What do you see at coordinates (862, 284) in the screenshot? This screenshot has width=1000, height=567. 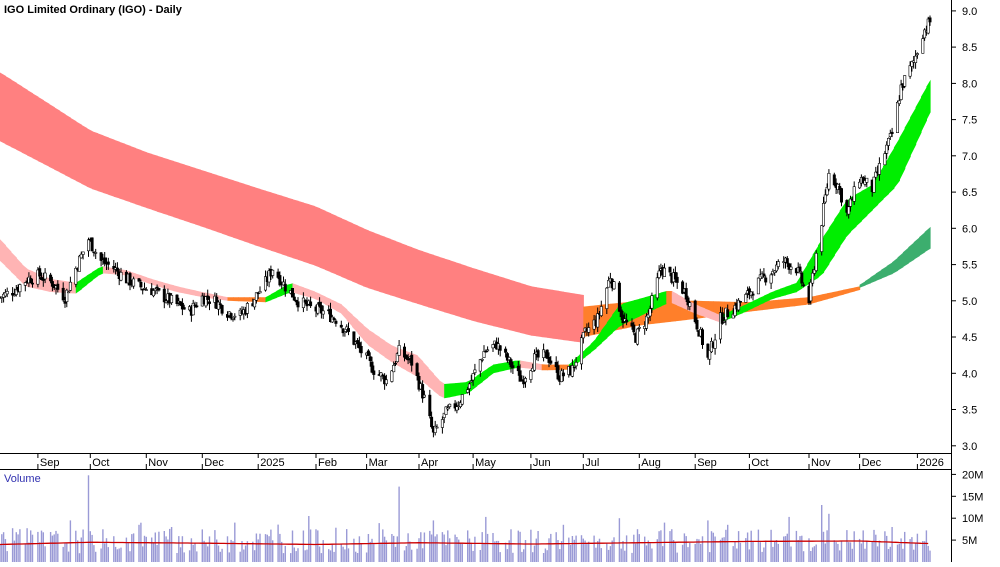 I see `ma-band-2-segment` at bounding box center [862, 284].